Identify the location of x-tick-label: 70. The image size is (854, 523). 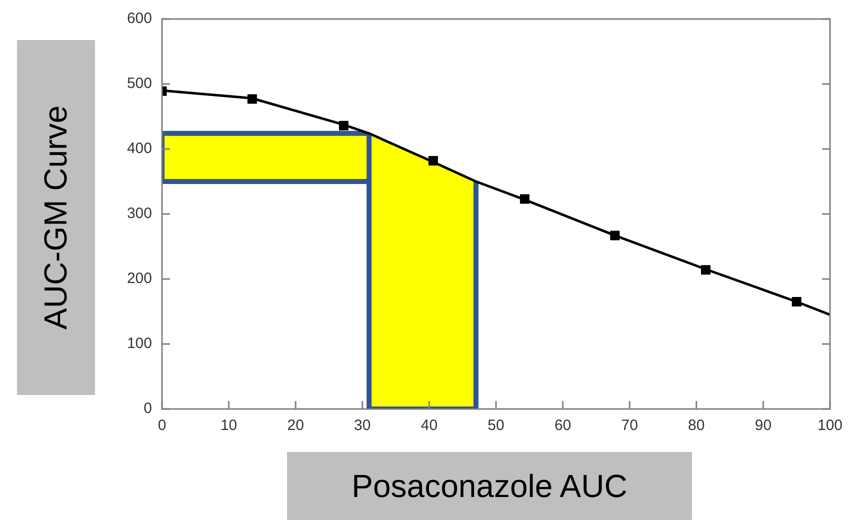
(629, 425).